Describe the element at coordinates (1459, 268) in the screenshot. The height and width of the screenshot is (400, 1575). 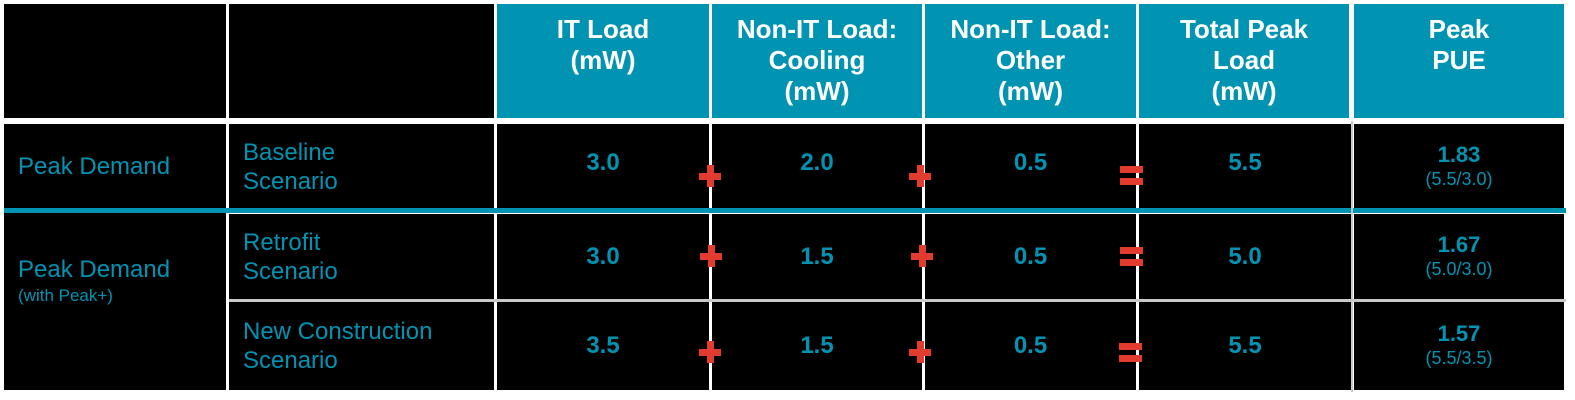
I see `pue-calculation: (5.0/3.0)` at that location.